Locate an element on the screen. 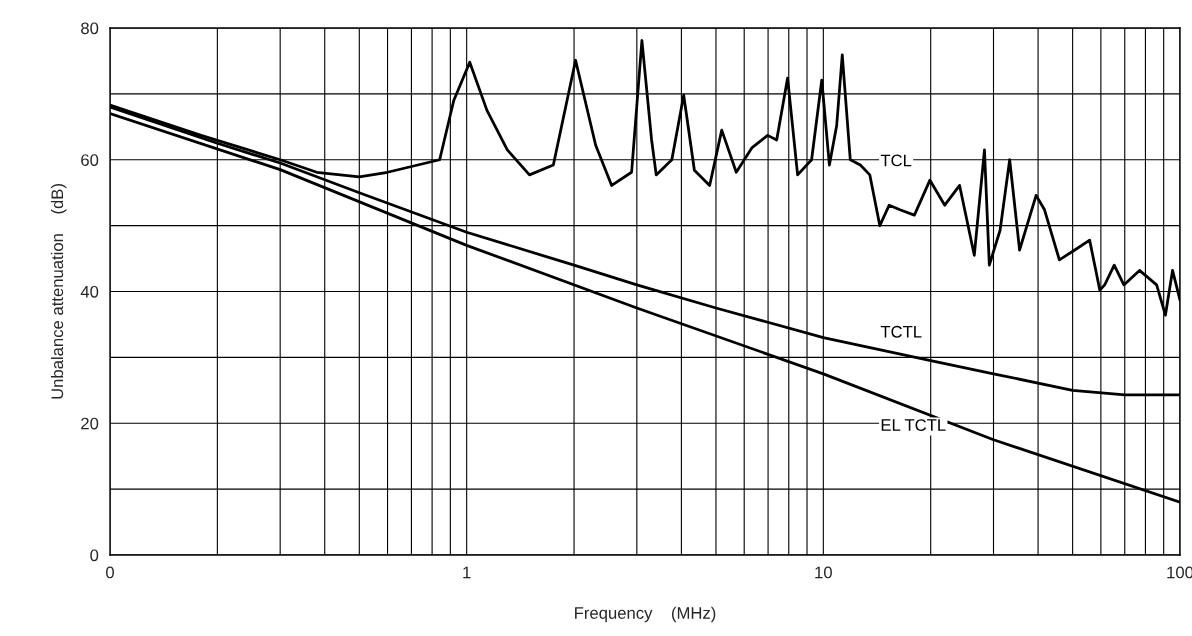  series-label: EL TCTL is located at coordinates (913, 425).